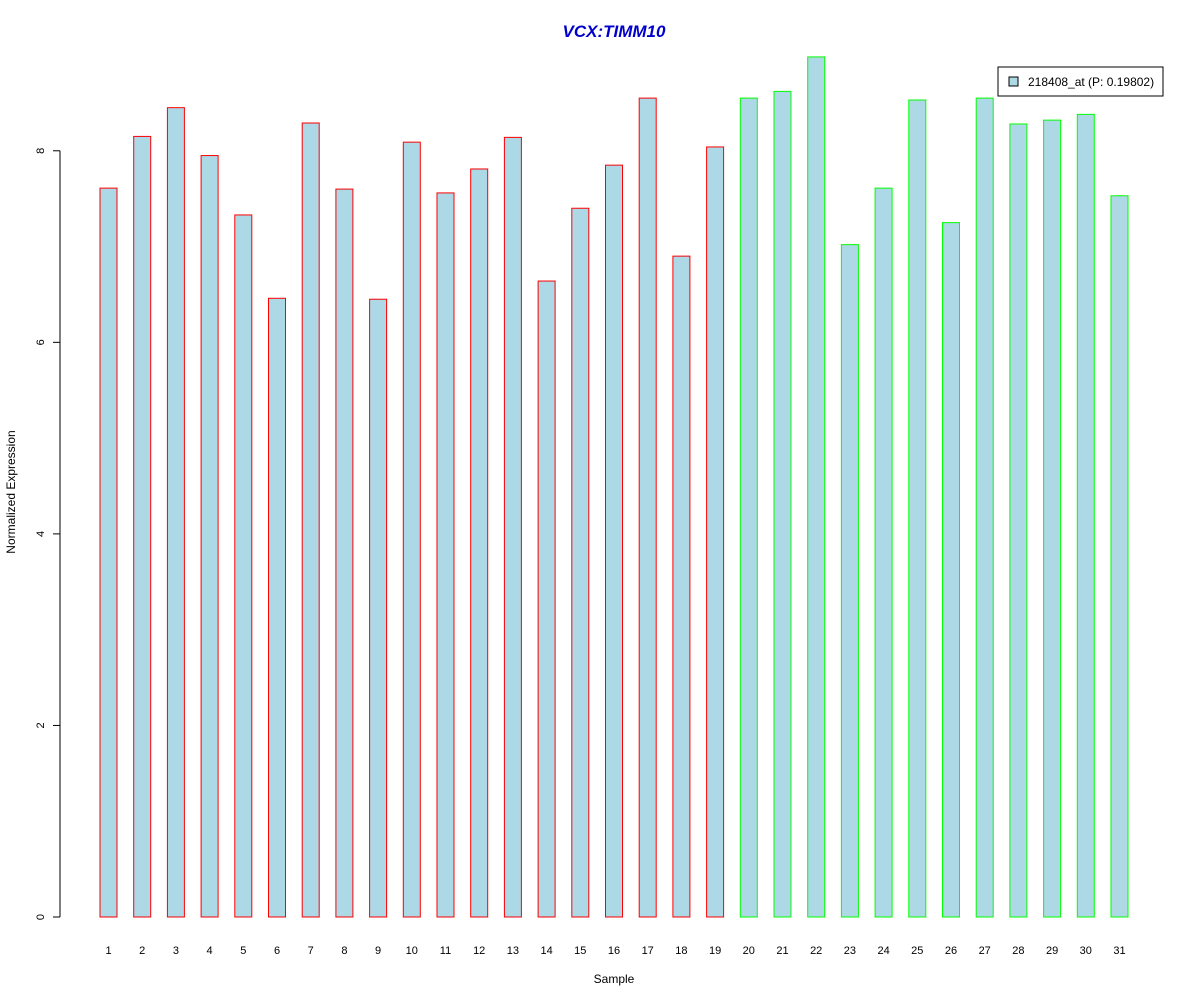  What do you see at coordinates (883, 951) in the screenshot?
I see `x-tick-label: 24` at bounding box center [883, 951].